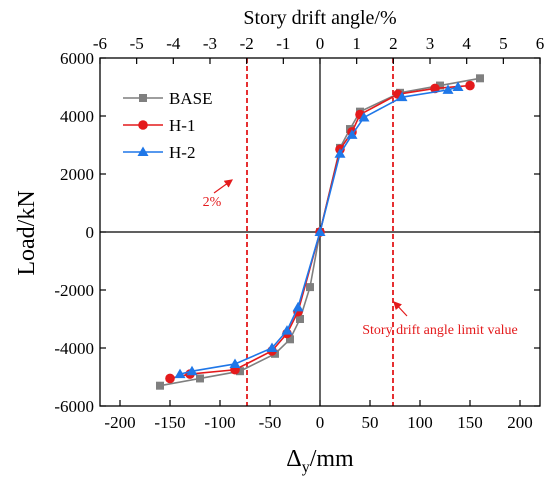 Image resolution: width=550 pixels, height=484 pixels. What do you see at coordinates (430, 43) in the screenshot?
I see `top-tick-label: 3` at bounding box center [430, 43].